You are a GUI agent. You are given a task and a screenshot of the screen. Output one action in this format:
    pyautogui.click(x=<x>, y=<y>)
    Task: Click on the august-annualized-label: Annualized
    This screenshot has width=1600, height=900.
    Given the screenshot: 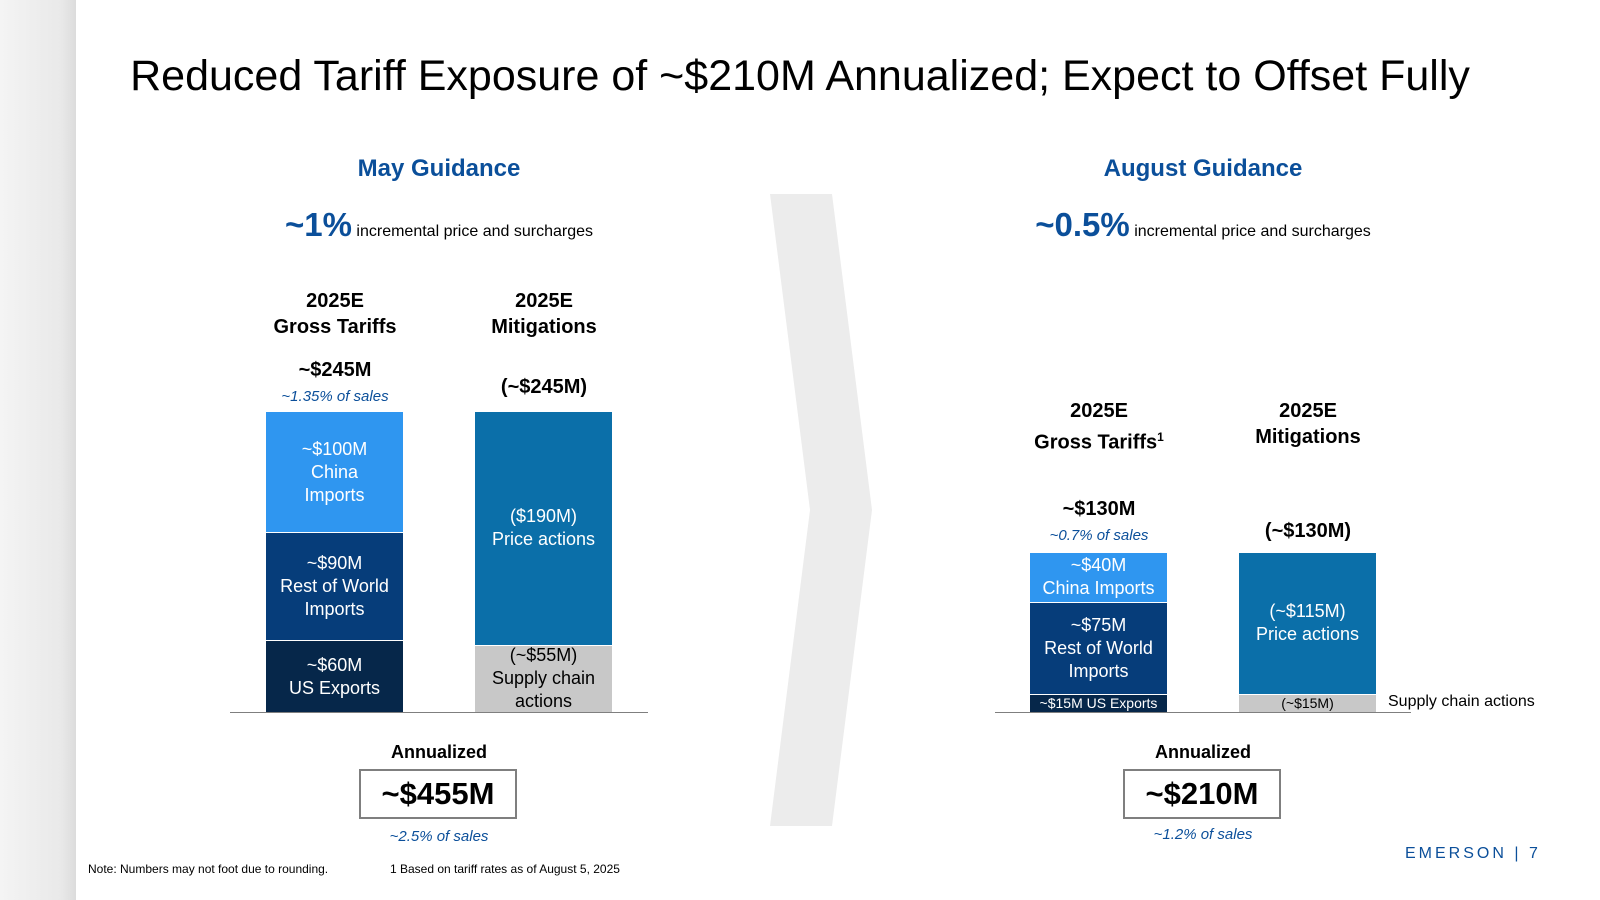 What is the action you would take?
    pyautogui.click(x=1202, y=752)
    